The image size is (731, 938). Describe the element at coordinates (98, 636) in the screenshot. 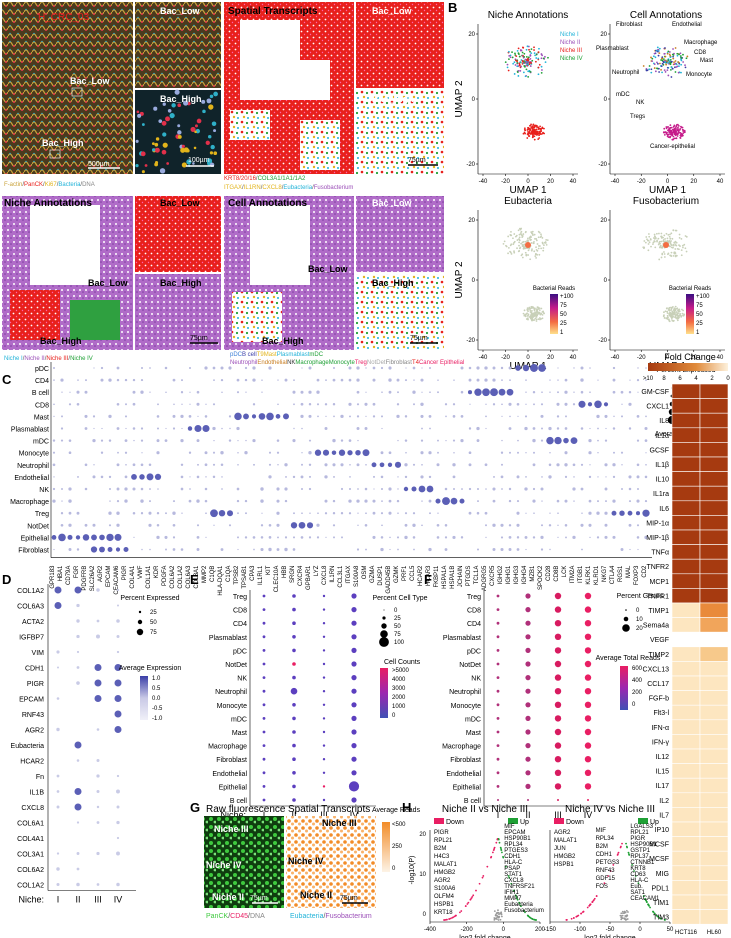

I see `d-dot` at that location.